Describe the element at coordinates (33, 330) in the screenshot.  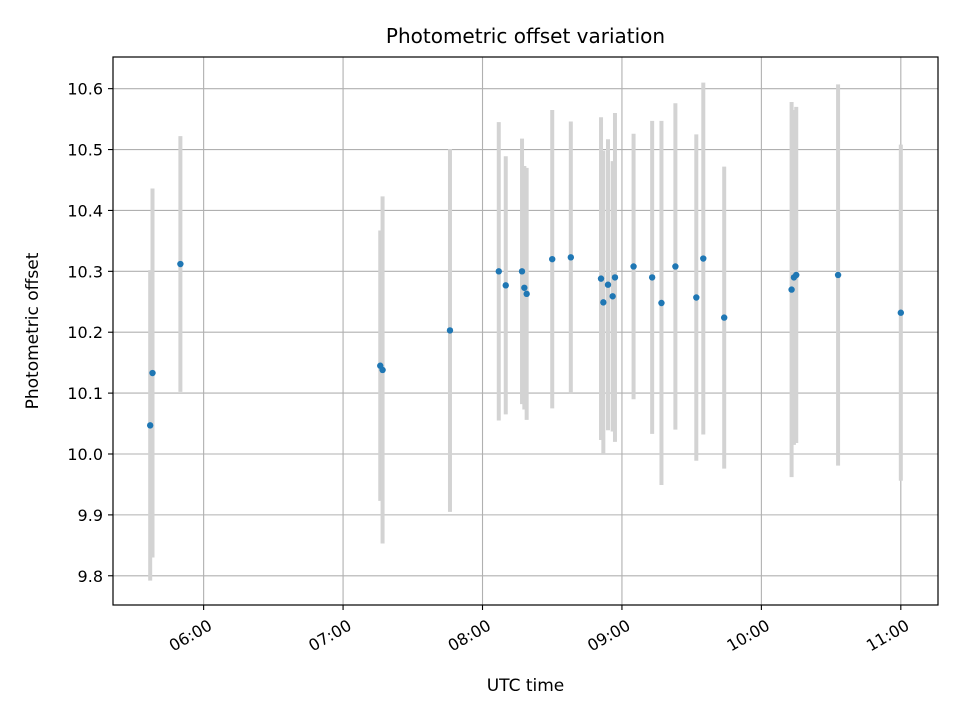
I see `y-axis-label: Photometric offset` at that location.